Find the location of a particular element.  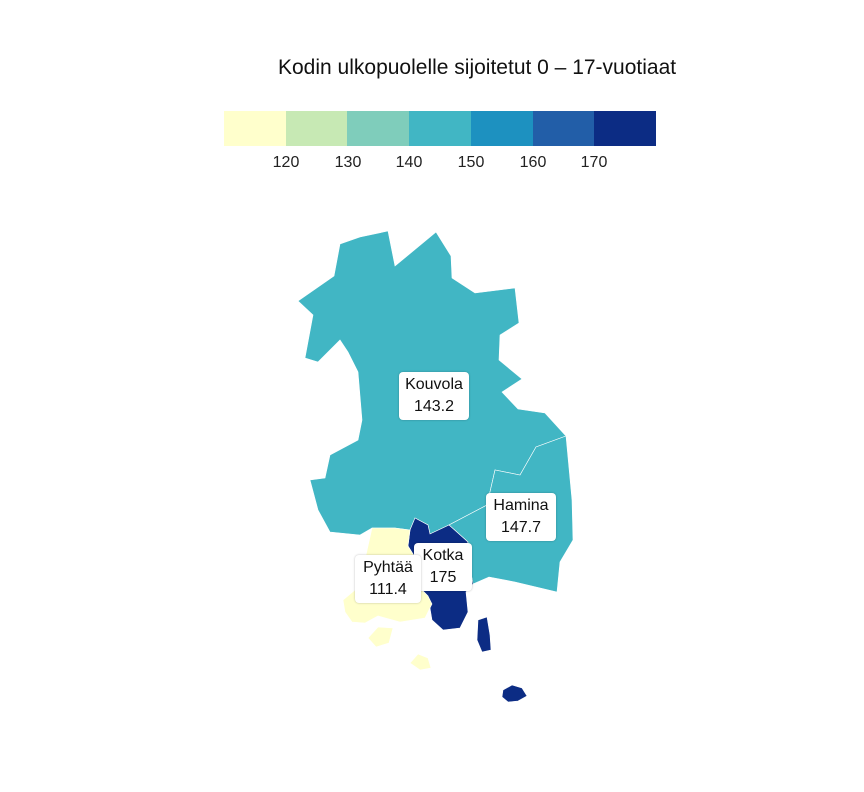

color-legend is located at coordinates (440, 128).